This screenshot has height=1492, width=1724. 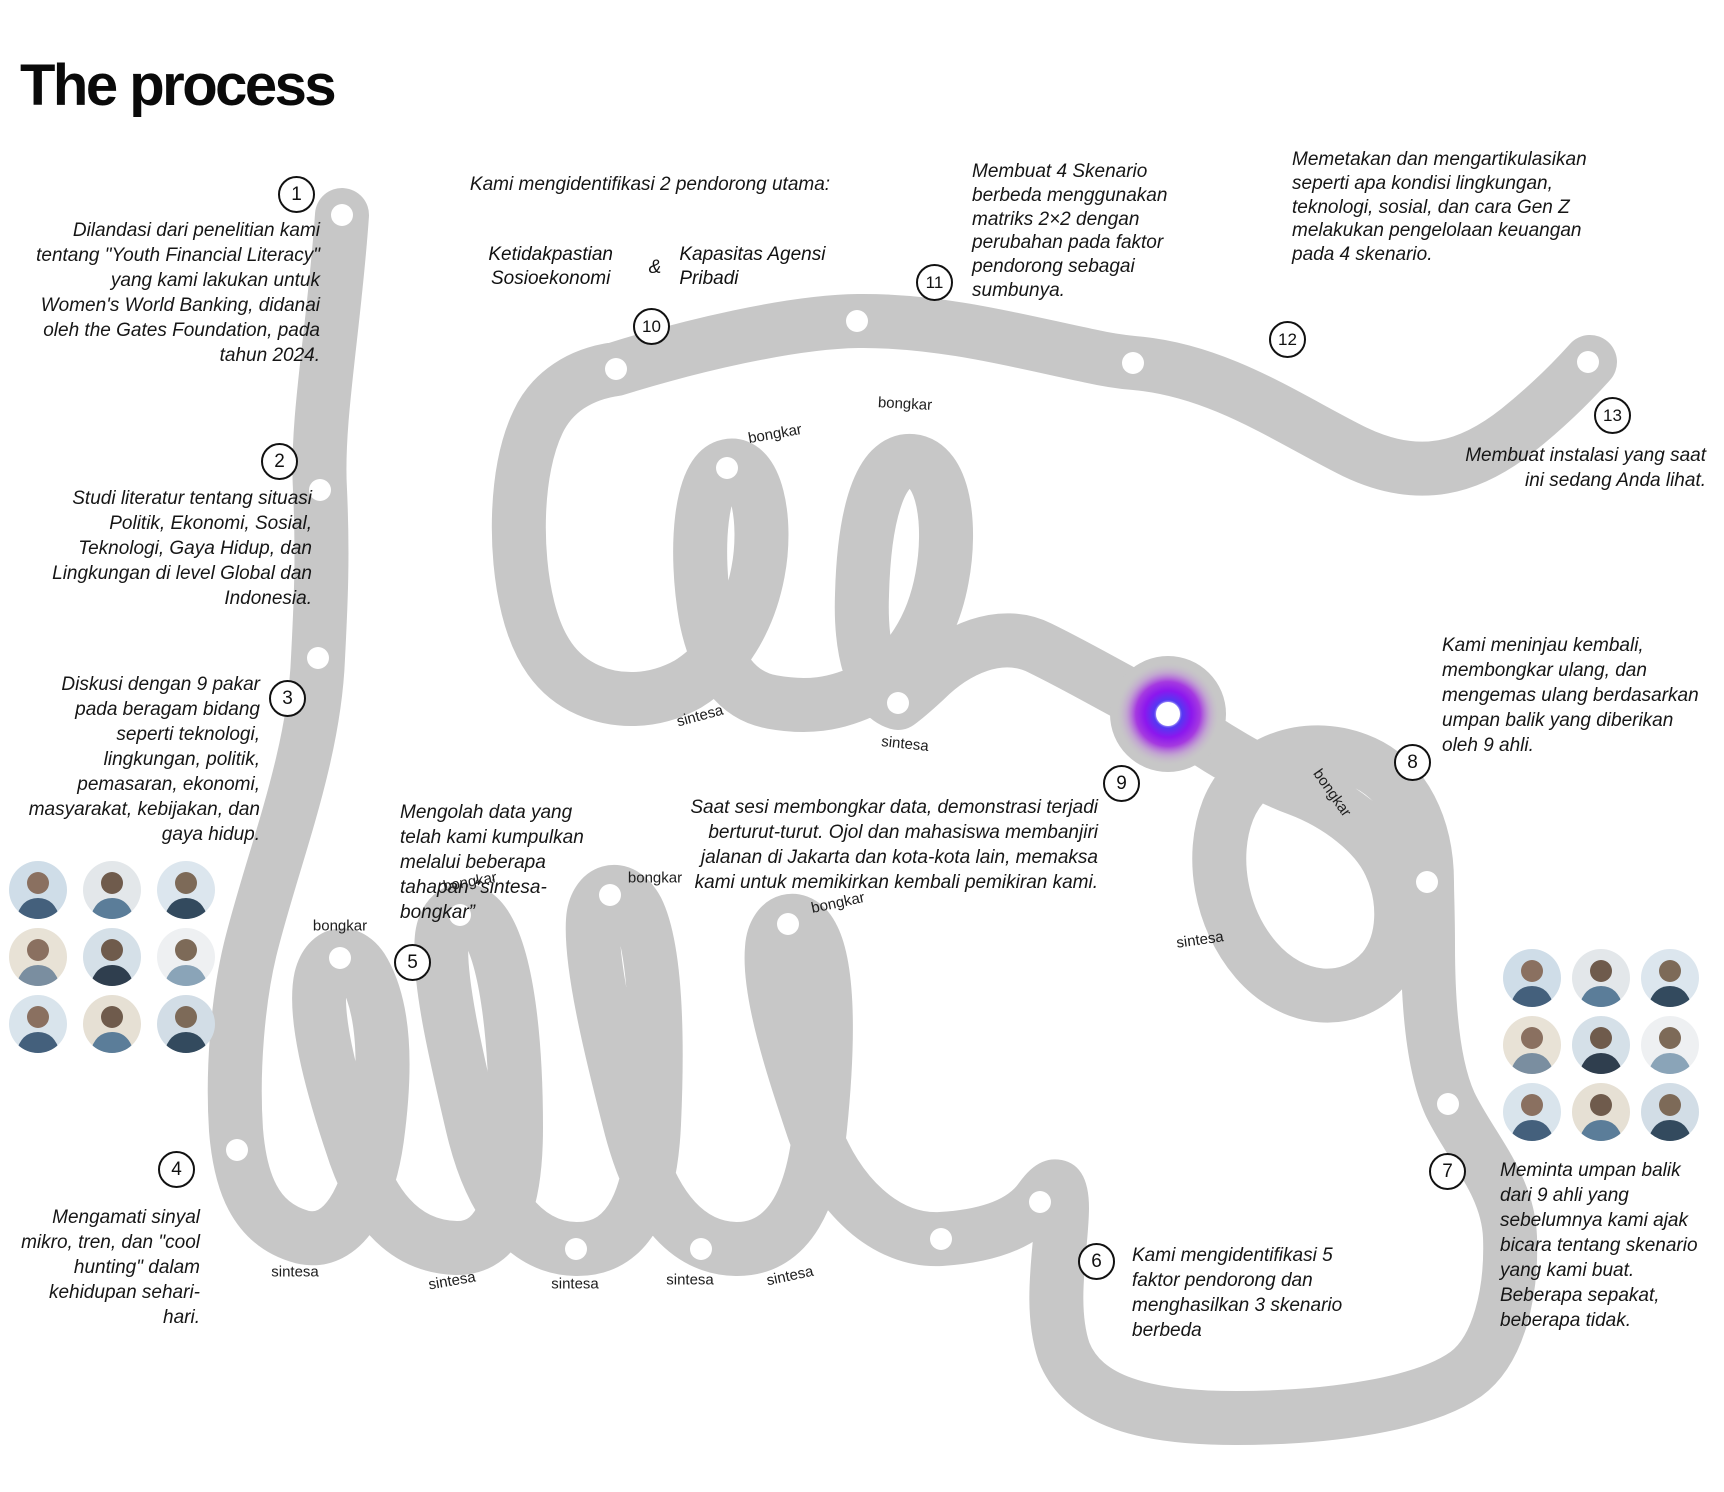 I want to click on current-node-core, so click(x=1168, y=714).